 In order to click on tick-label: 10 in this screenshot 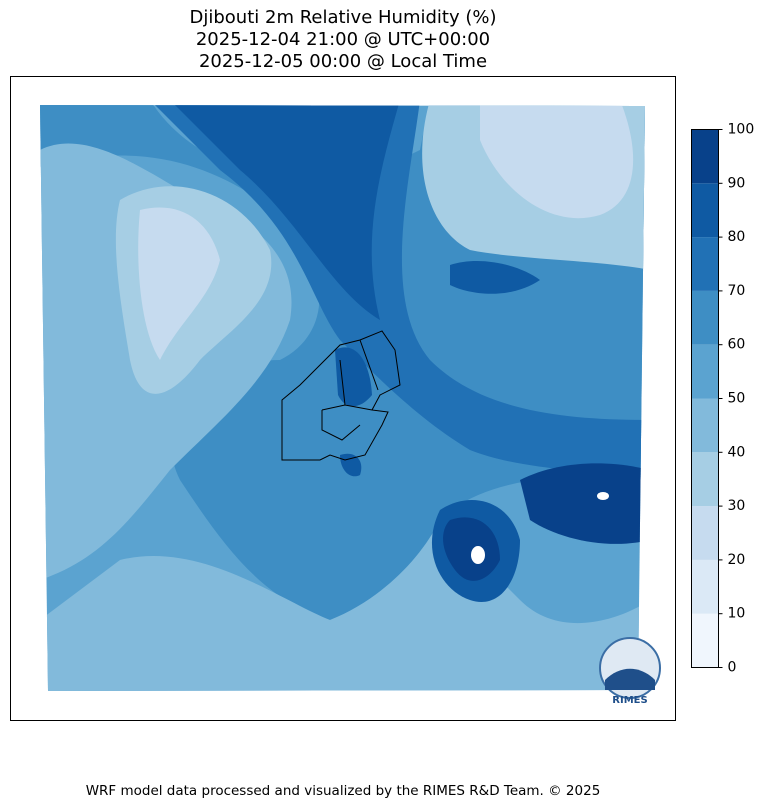, I will do `click(737, 614)`.